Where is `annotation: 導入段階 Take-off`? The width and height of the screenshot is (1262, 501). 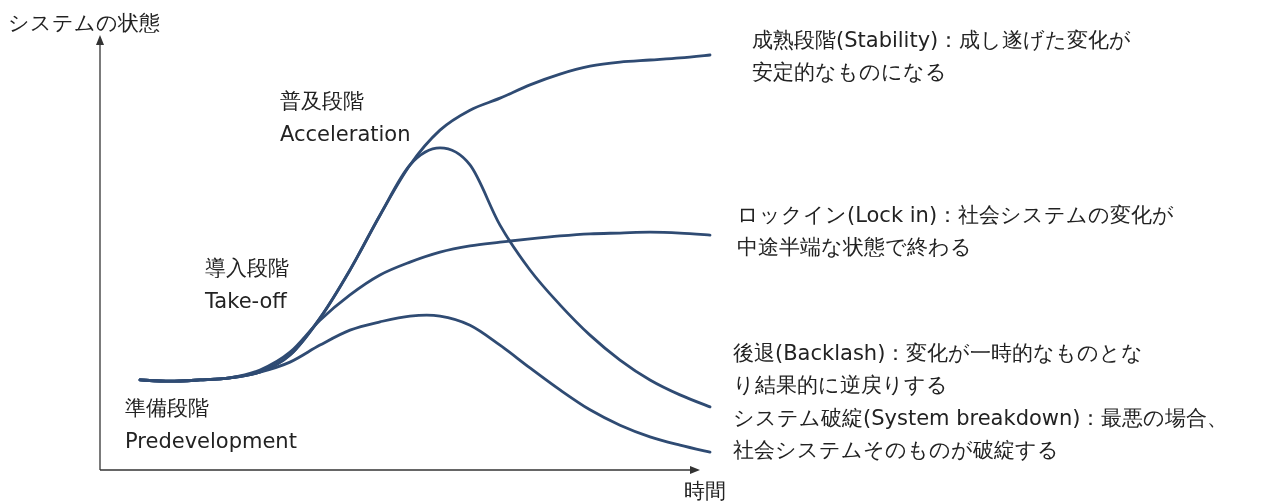 annotation: 導入段階 Take-off is located at coordinates (247, 284).